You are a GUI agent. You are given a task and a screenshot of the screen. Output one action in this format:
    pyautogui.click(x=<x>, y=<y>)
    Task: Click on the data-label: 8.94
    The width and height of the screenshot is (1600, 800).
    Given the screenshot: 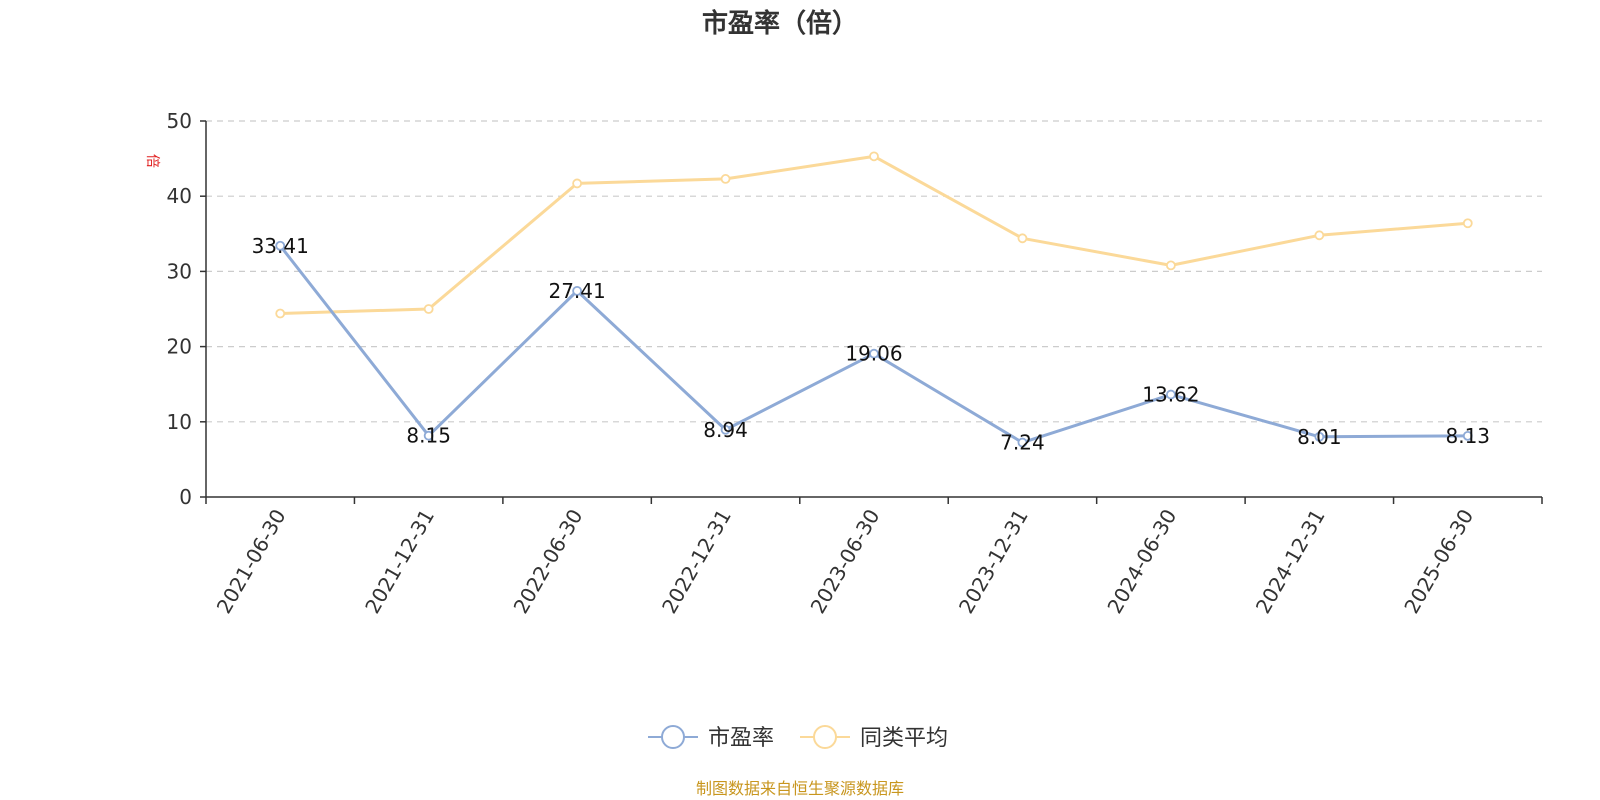 What is the action you would take?
    pyautogui.click(x=725, y=430)
    